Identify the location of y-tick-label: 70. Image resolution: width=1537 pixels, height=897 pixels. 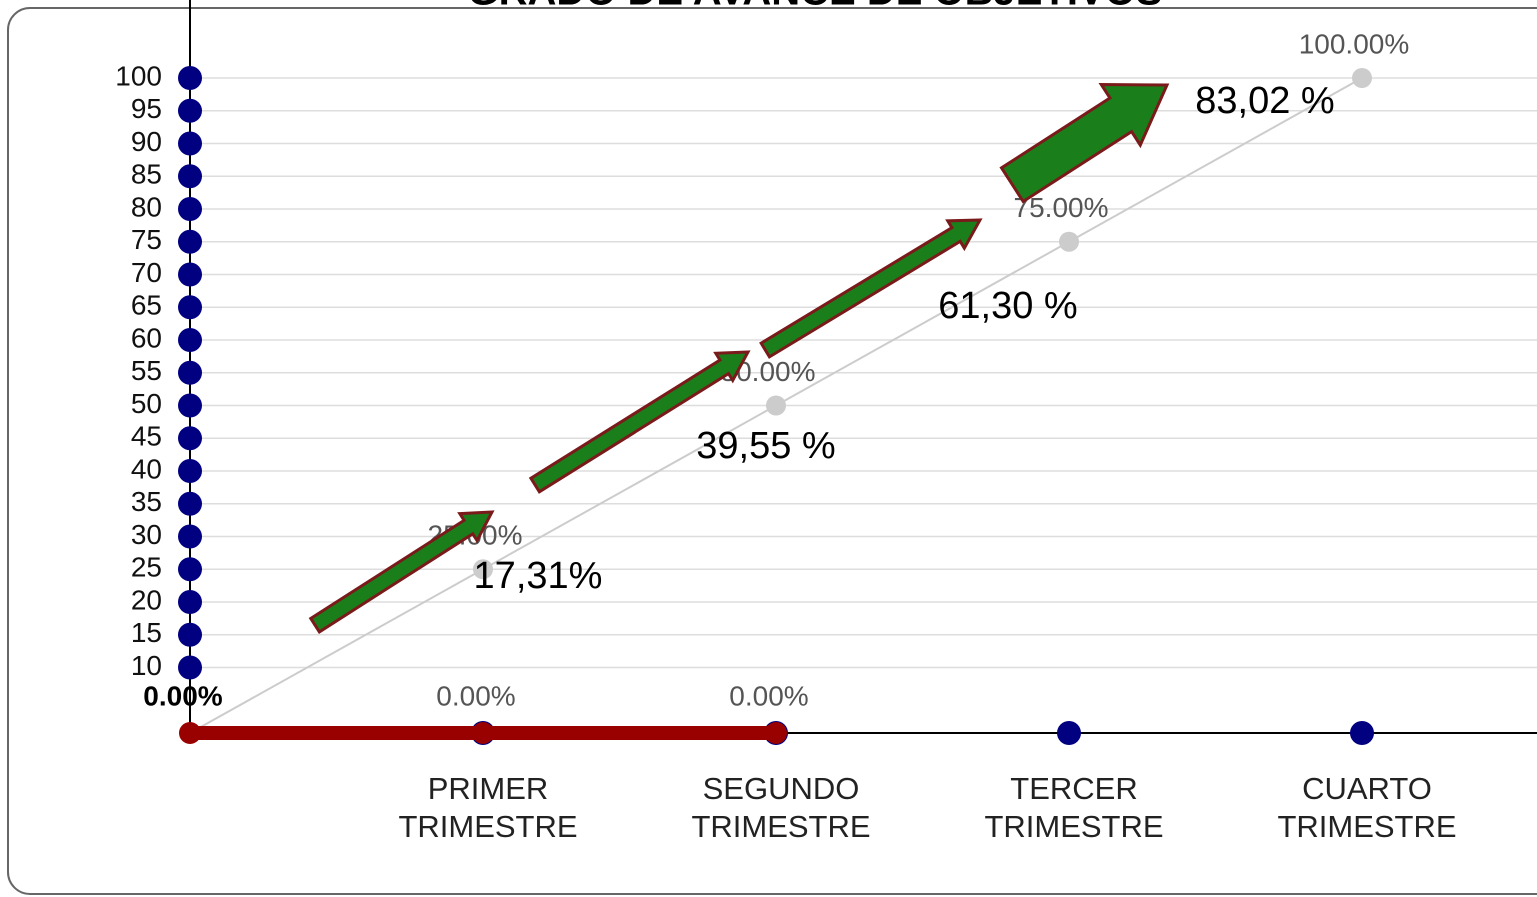
(146, 272).